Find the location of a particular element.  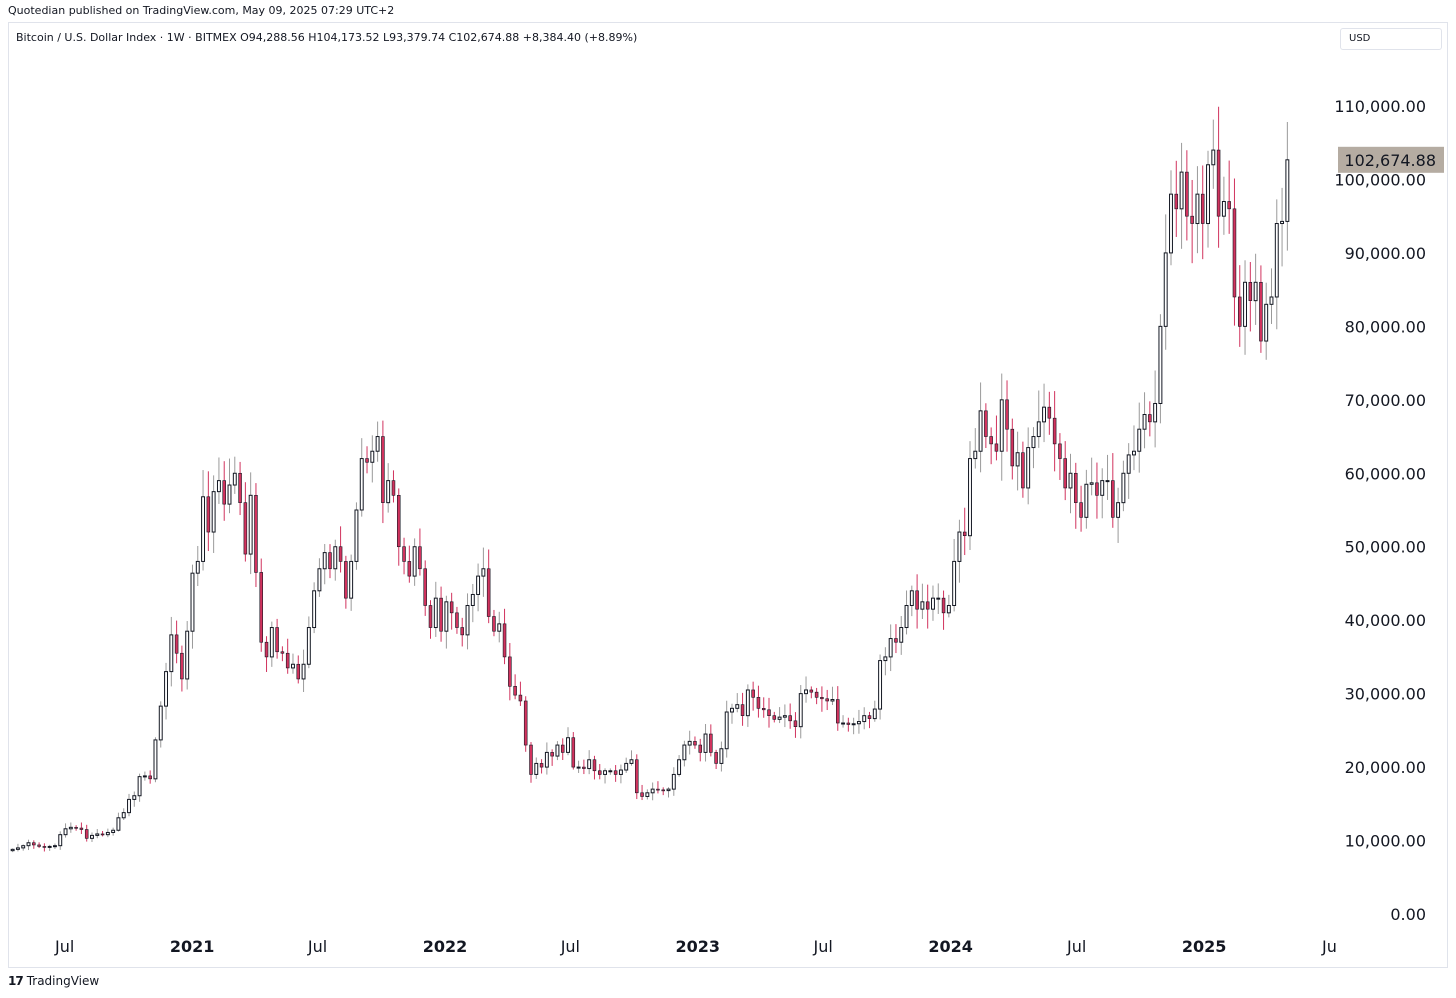

y-tick-label: 90,000.00 is located at coordinates (1385, 253).